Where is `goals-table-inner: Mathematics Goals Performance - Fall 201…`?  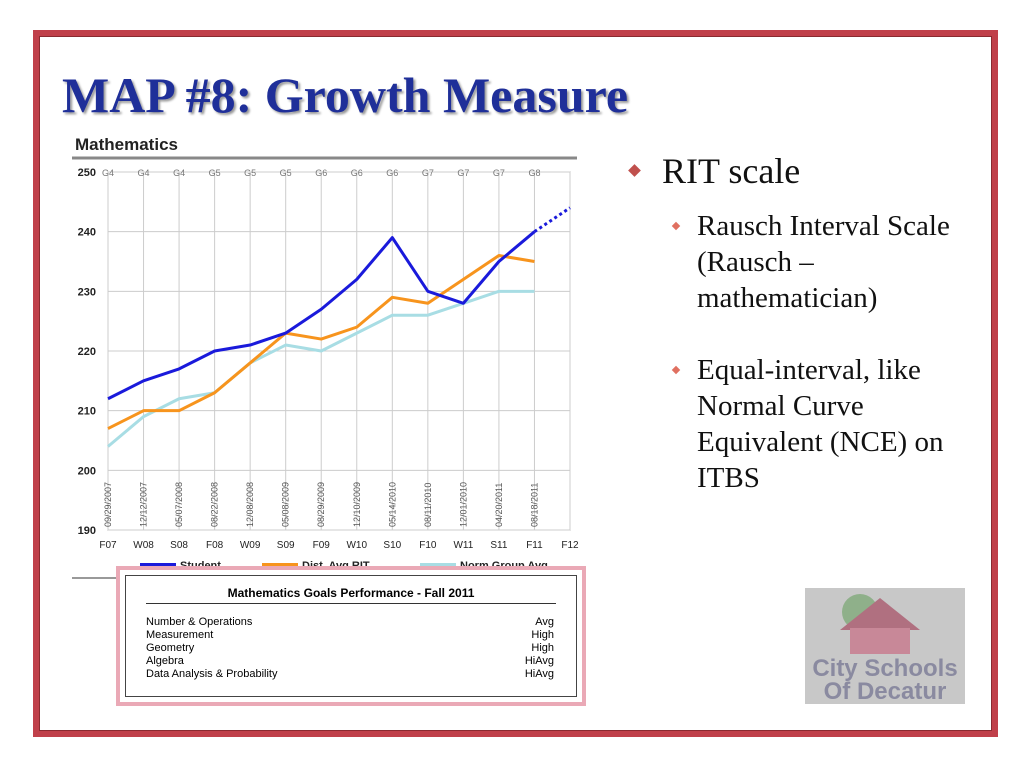
goals-table-inner: Mathematics Goals Performance - Fall 201… is located at coordinates (351, 636).